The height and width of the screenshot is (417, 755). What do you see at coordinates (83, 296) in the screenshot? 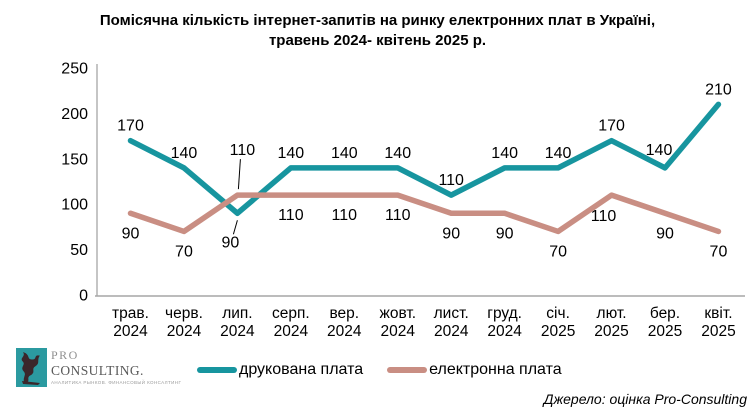
I see `y-tick-label: 0` at bounding box center [83, 296].